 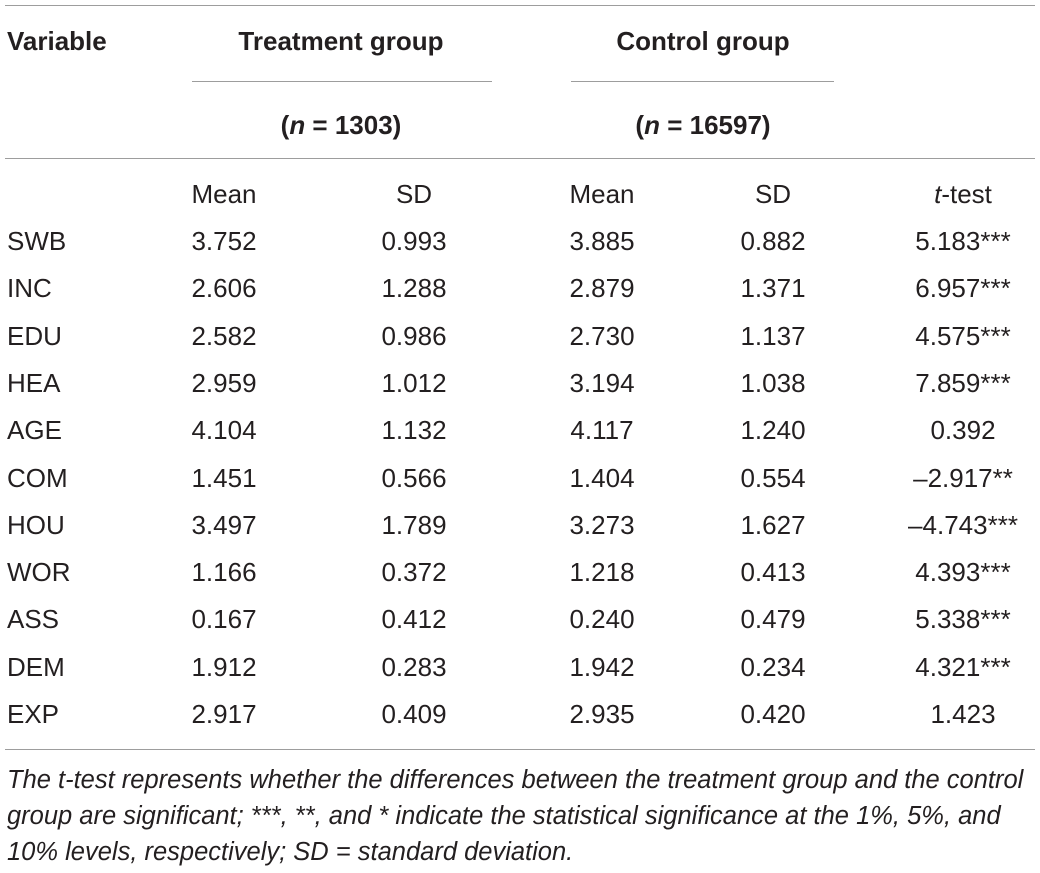 I want to click on treatment-mean-cell: 3.497, so click(x=224, y=525).